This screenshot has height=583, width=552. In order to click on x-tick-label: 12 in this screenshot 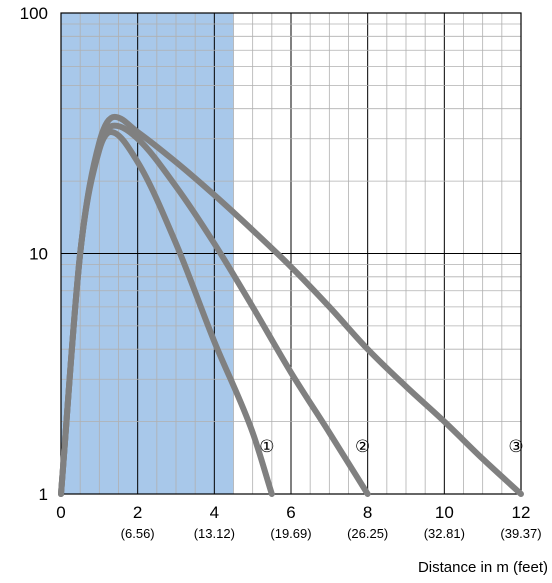, I will do `click(521, 512)`.